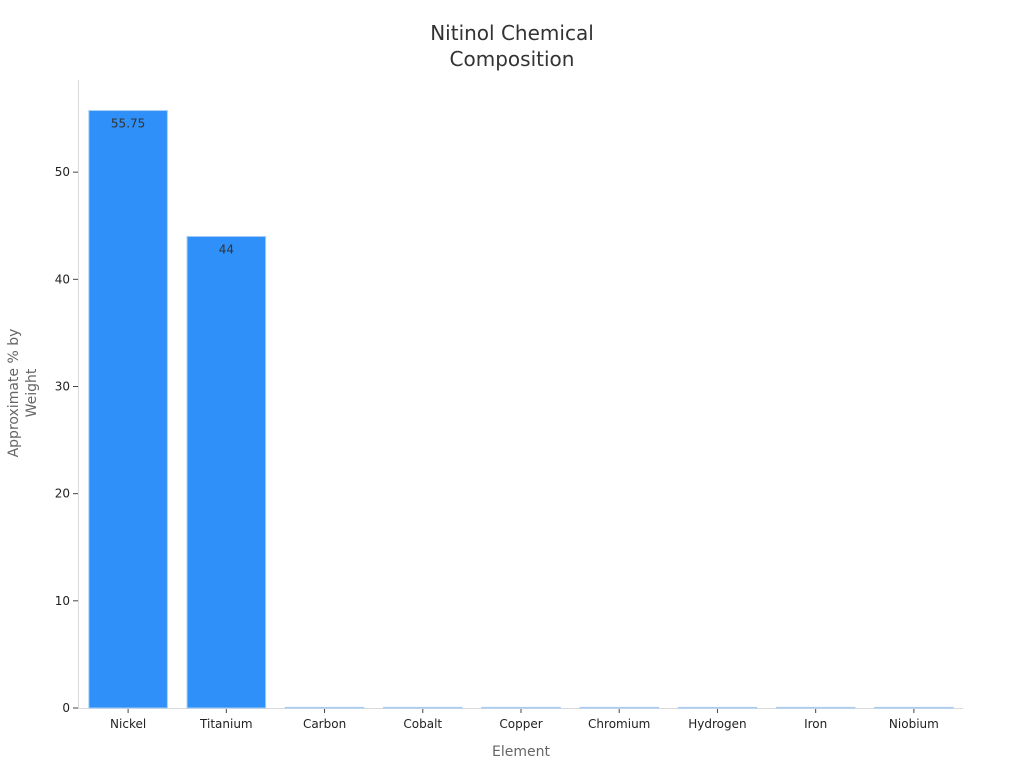 The width and height of the screenshot is (1024, 768). What do you see at coordinates (521, 752) in the screenshot?
I see `x-axis-title: Element` at bounding box center [521, 752].